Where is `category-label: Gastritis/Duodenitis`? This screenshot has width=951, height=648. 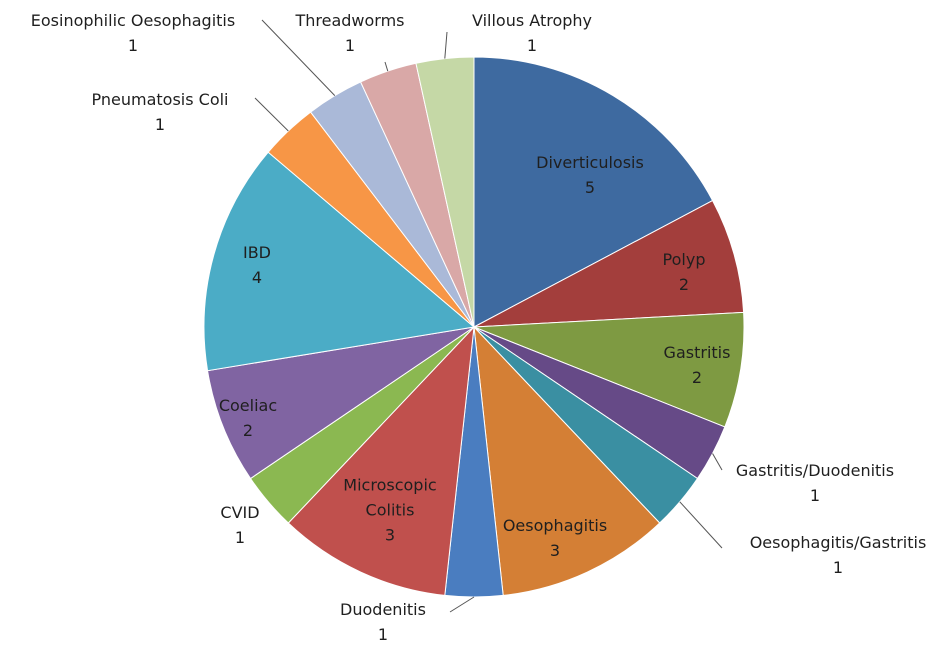
category-label: Gastritis/Duodenitis is located at coordinates (815, 470).